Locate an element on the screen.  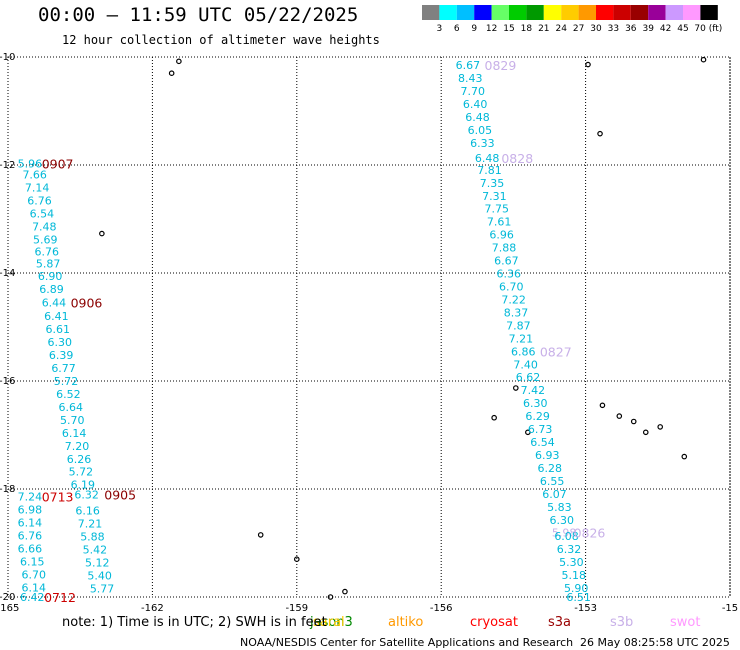
legend-label: 9 is located at coordinates (474, 29).